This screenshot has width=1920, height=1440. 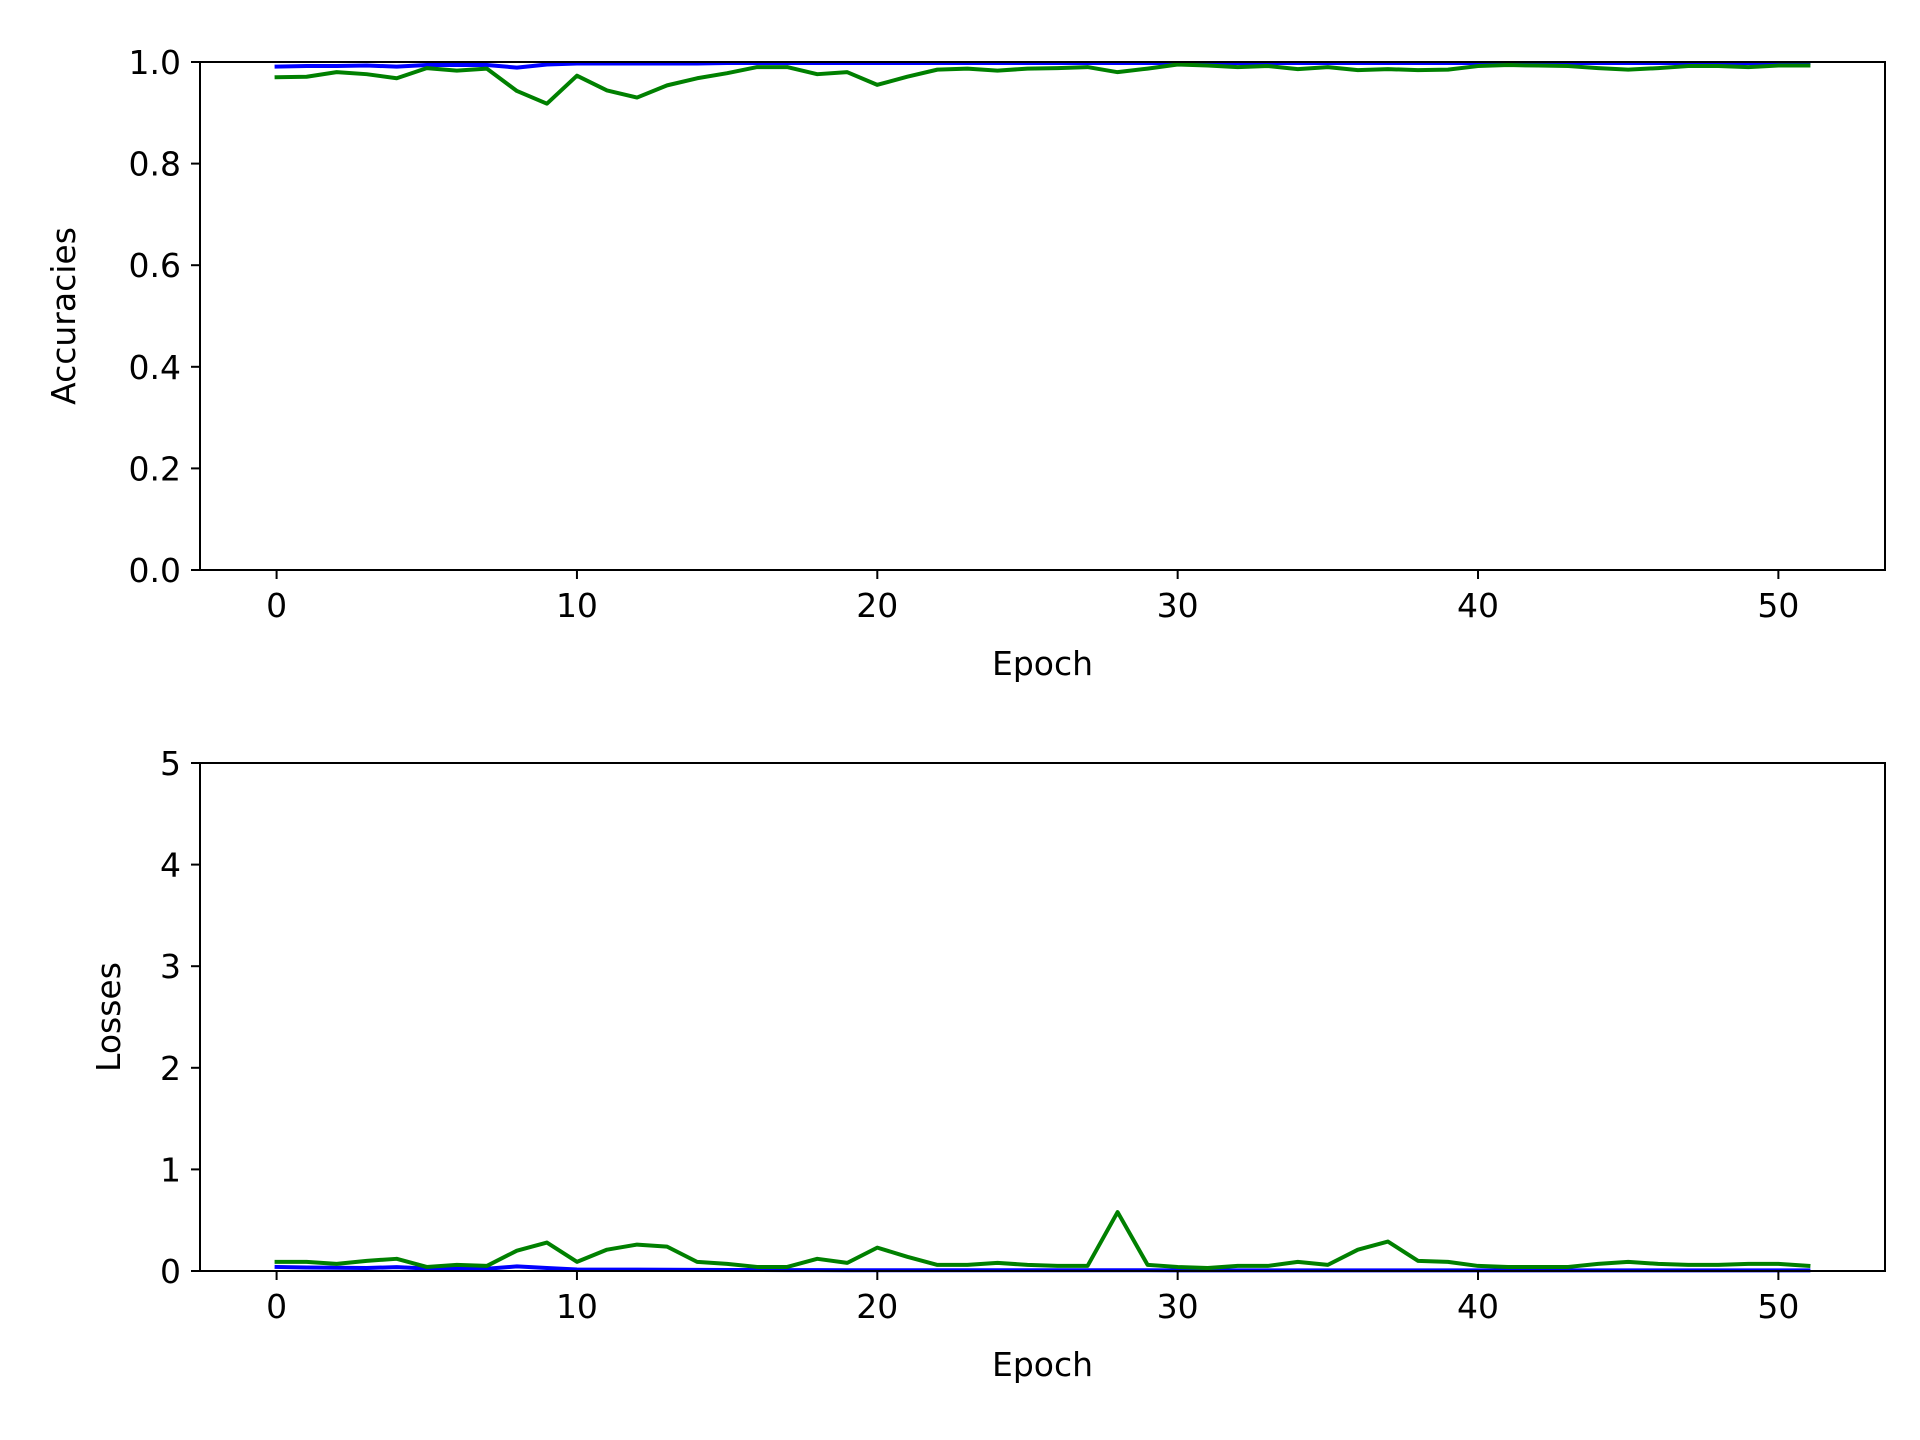 I want to click on accuracy-series-0-line, so click(x=1042, y=65).